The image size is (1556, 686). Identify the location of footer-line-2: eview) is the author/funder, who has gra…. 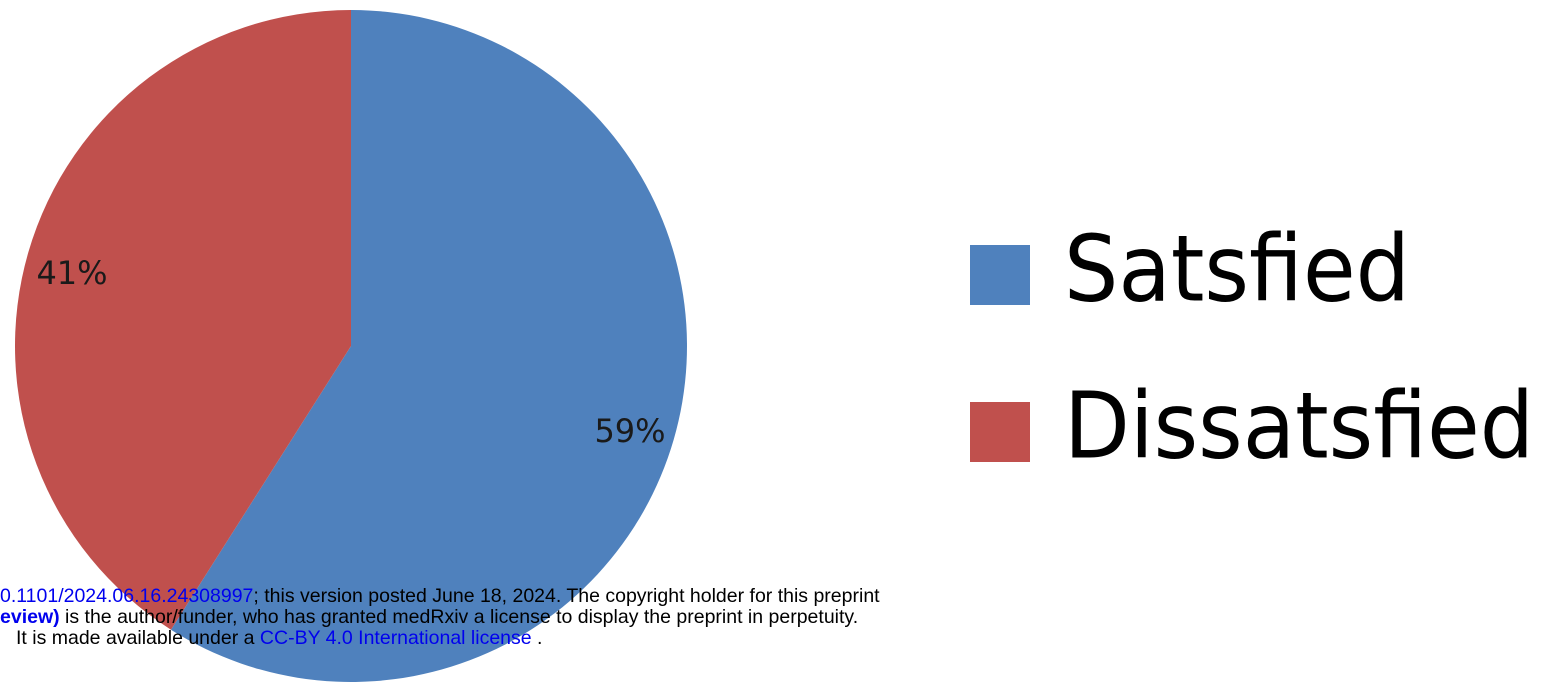
(495, 617).